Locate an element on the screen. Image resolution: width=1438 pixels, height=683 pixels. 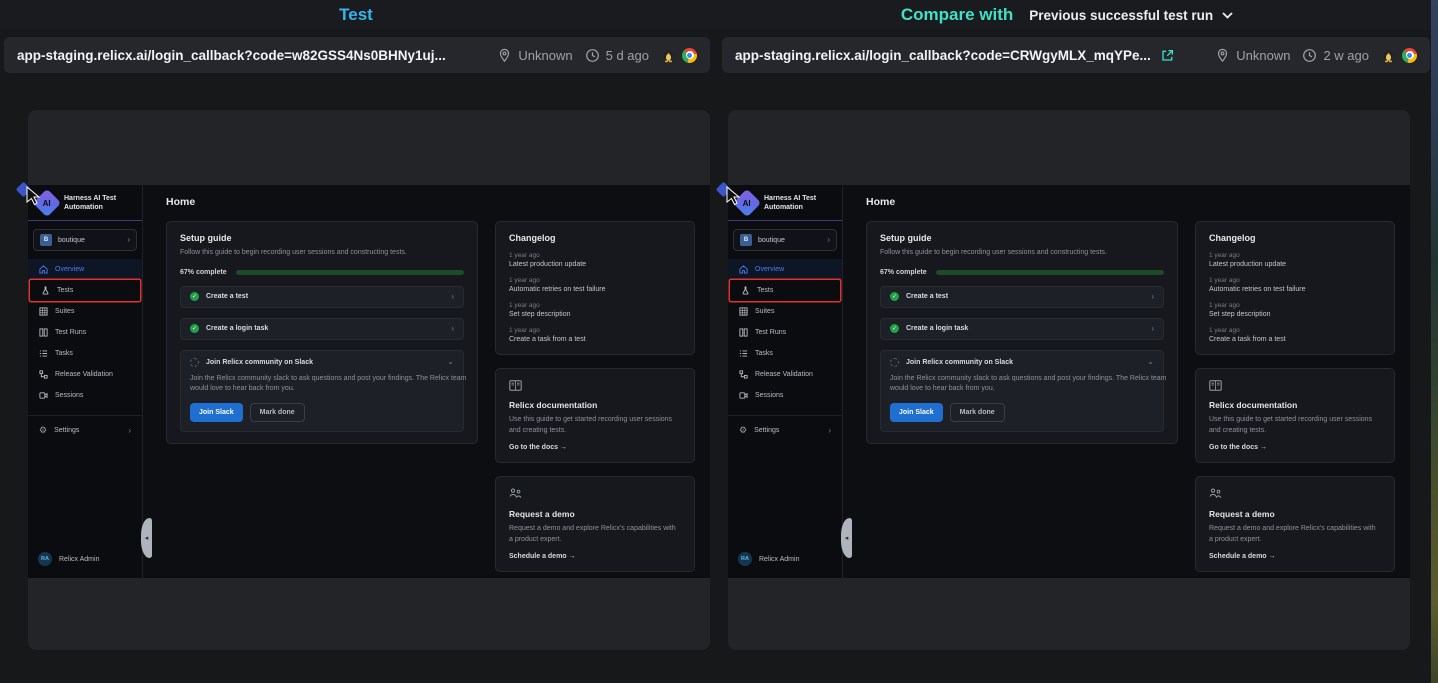
clock-icon is located at coordinates (1310, 55).